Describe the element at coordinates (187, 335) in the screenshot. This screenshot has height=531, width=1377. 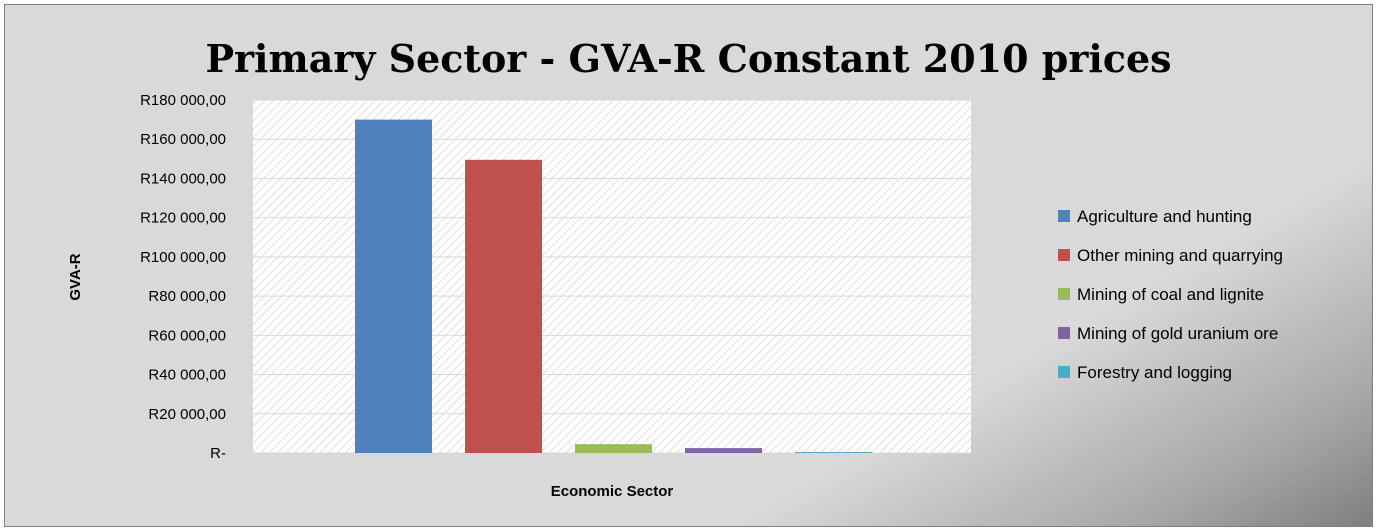
I see `y-tick-label: R60 000,00` at that location.